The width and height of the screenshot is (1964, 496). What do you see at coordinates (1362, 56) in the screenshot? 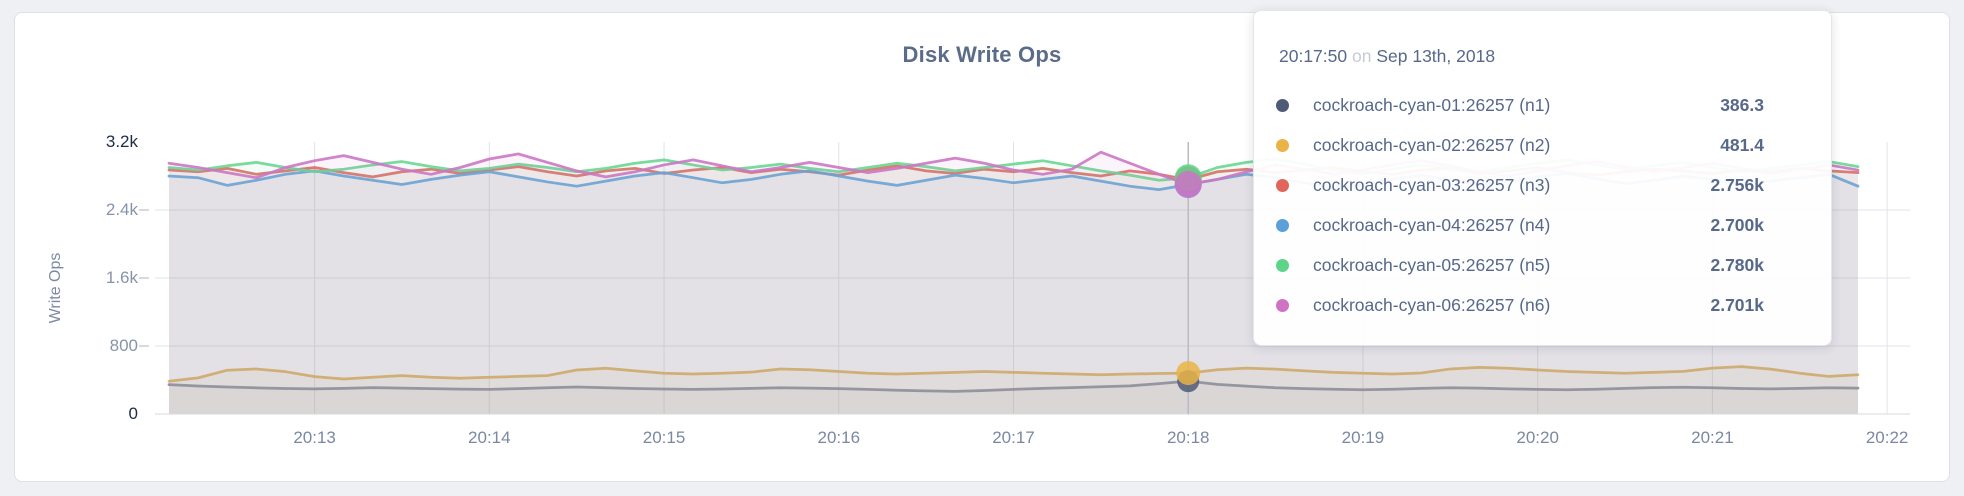
I see `tooltip-conjunction: on` at bounding box center [1362, 56].